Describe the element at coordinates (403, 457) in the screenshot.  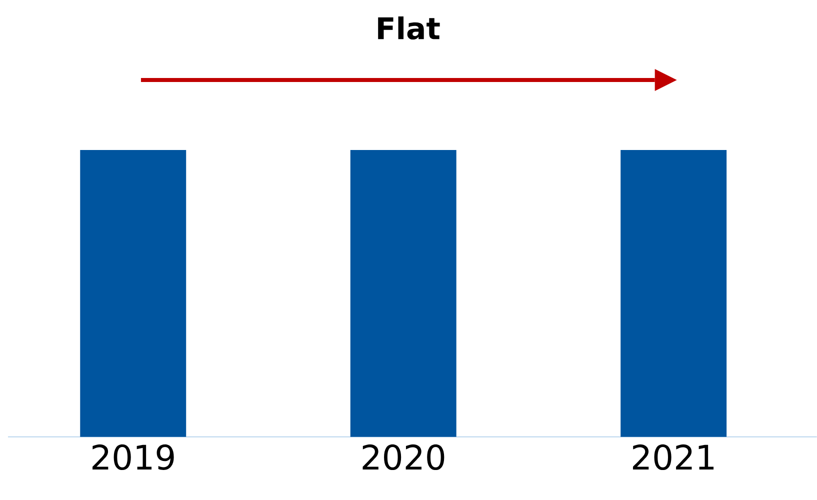
I see `x-tick-label: 2020` at that location.